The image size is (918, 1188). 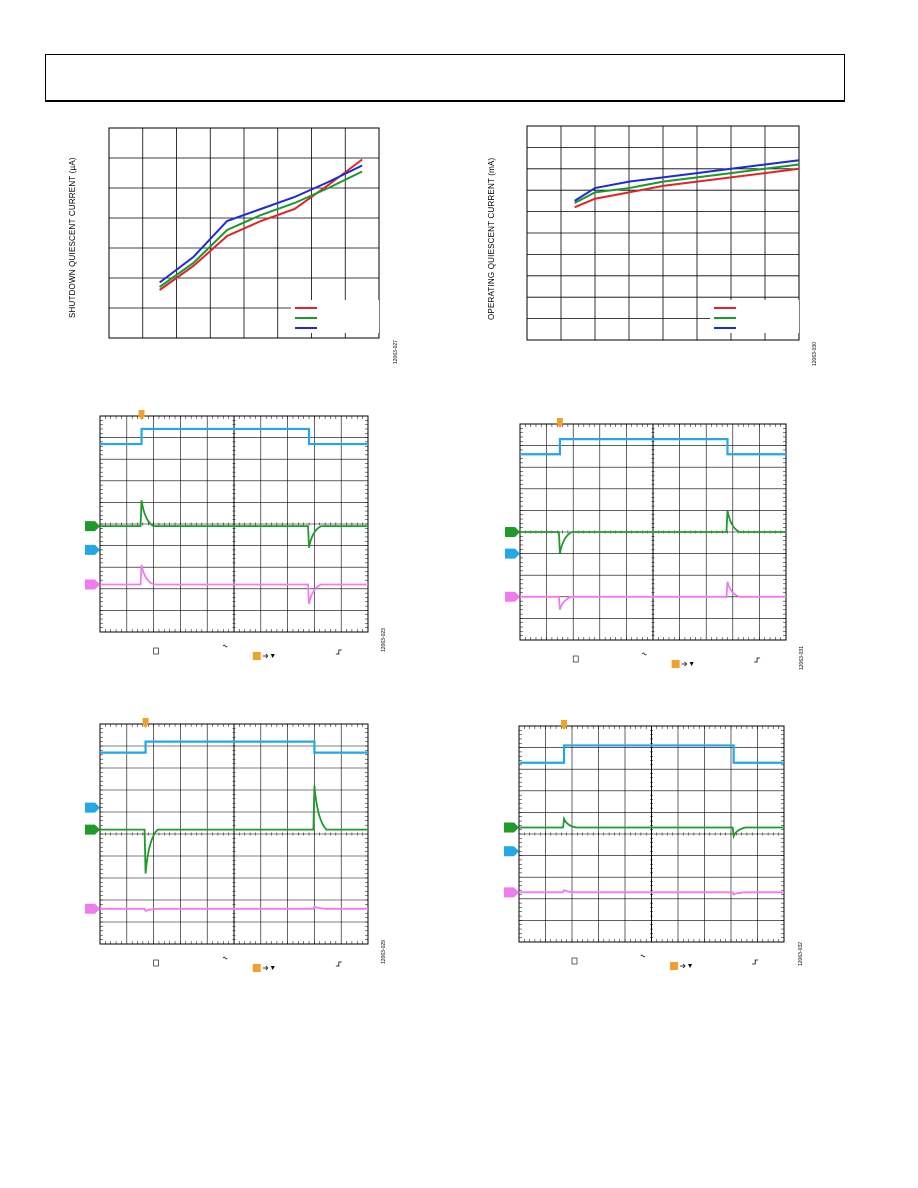 What do you see at coordinates (801, 954) in the screenshot?
I see `scope-4-figure-code: 12063-032` at bounding box center [801, 954].